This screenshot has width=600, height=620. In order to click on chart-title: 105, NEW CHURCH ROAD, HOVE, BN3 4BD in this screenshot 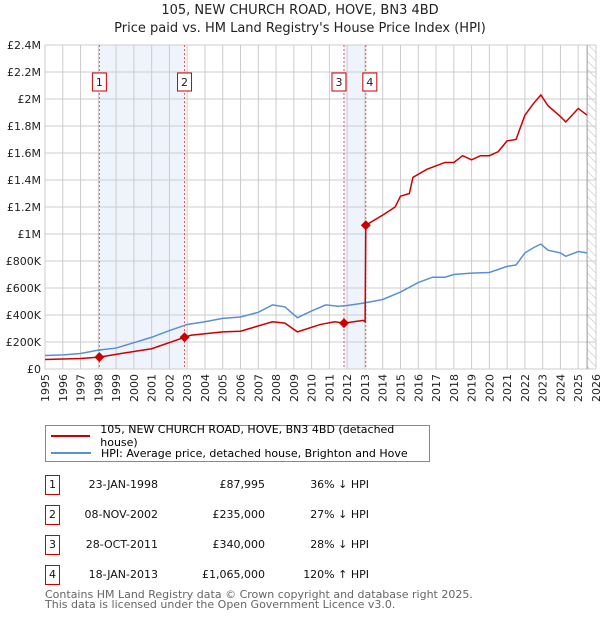, I will do `click(300, 10)`.